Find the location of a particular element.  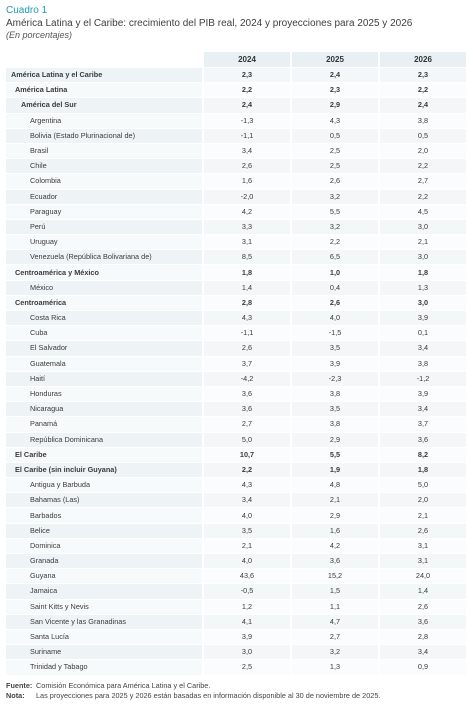

value-cell-2026: 2,2 is located at coordinates (422, 91).